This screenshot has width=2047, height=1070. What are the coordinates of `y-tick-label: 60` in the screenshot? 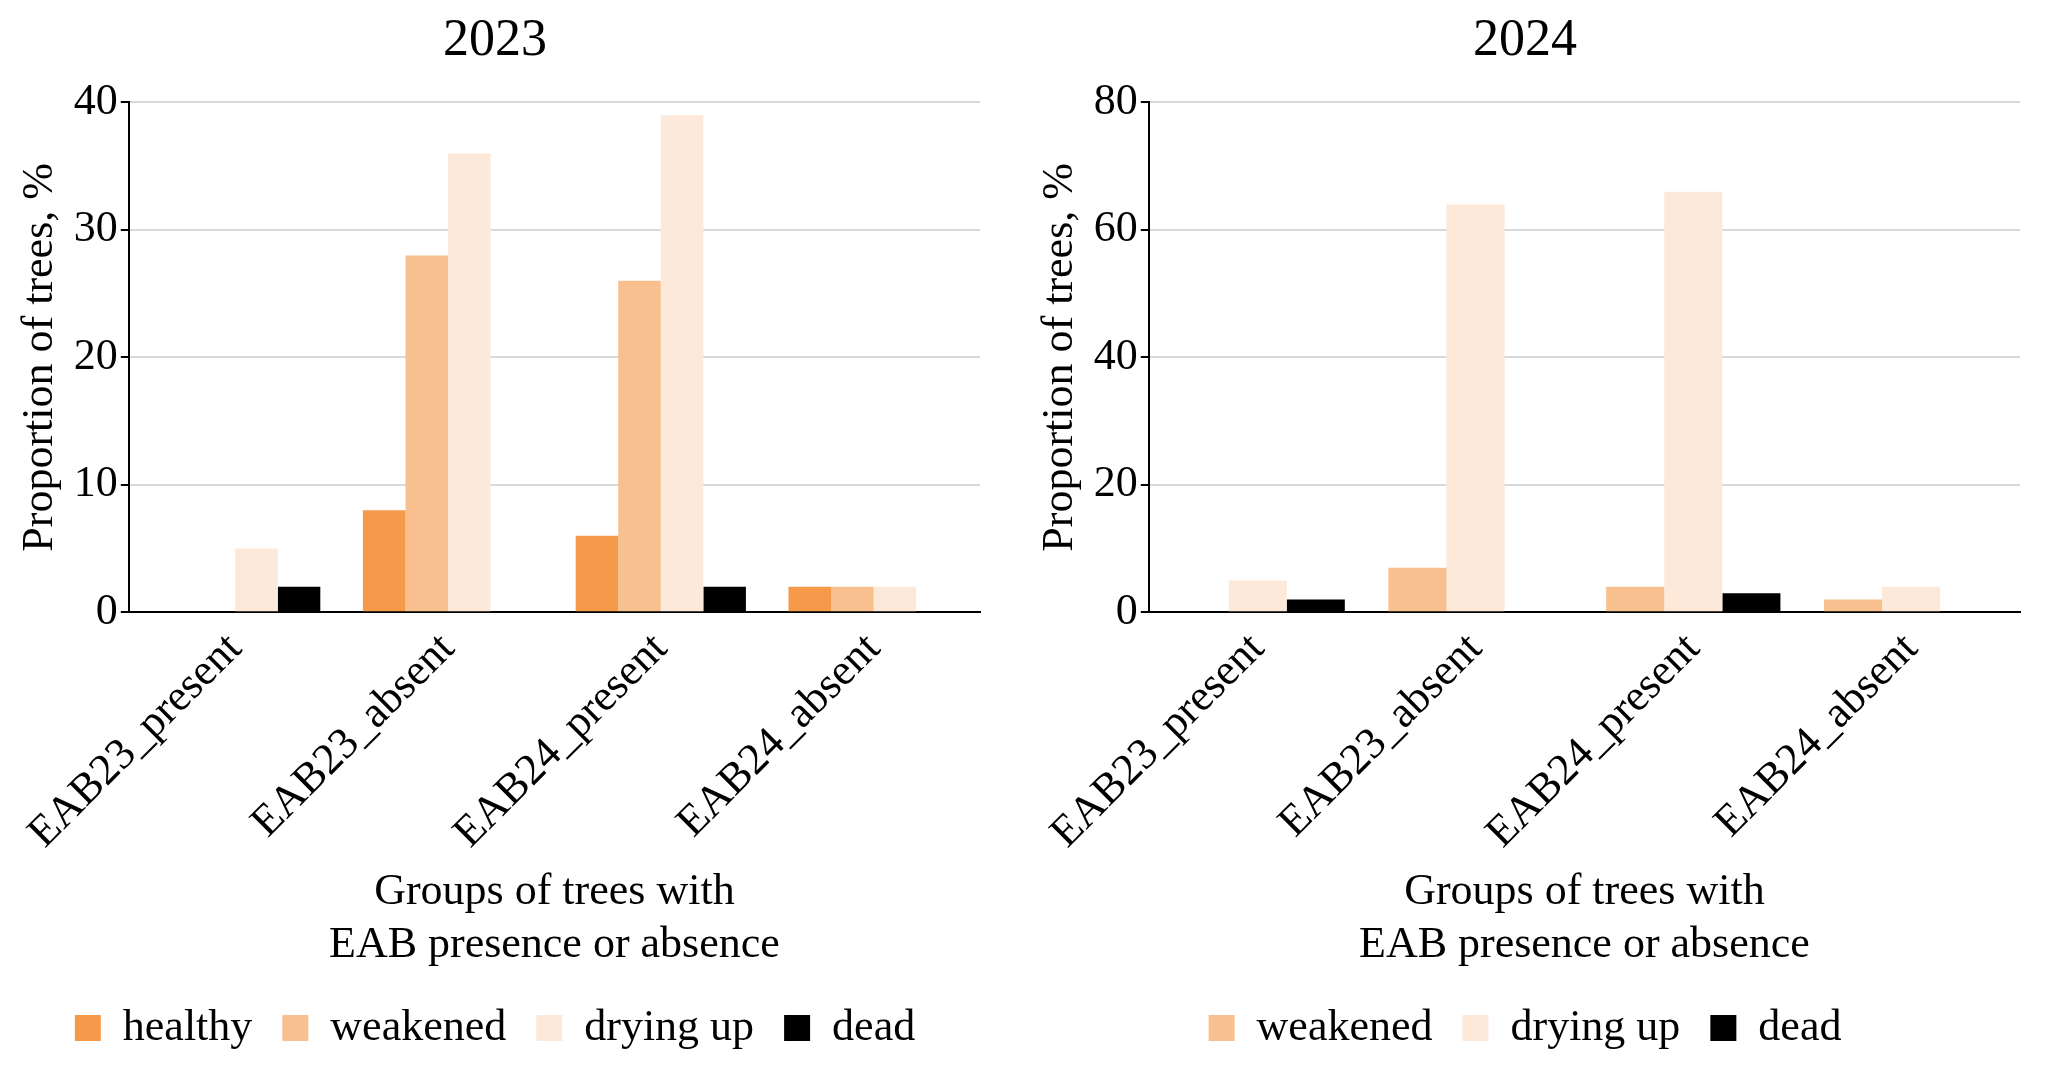 It's located at (1115, 227).